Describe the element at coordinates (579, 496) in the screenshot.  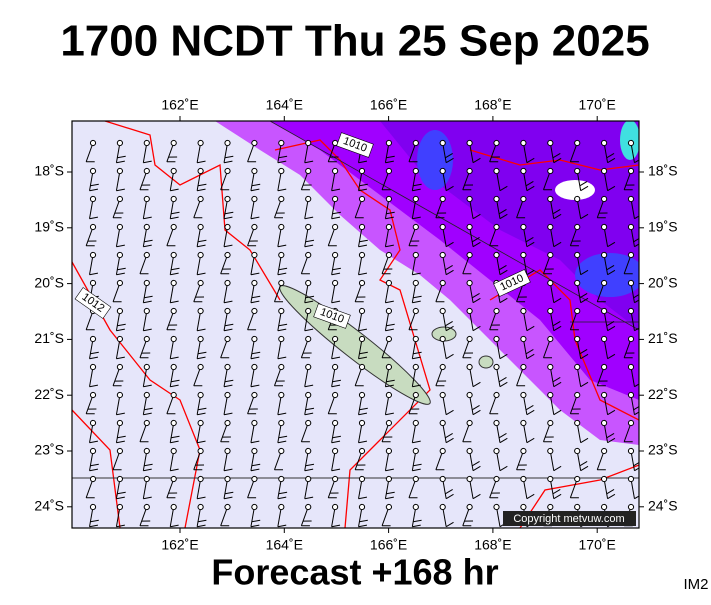
I see `boundary` at that location.